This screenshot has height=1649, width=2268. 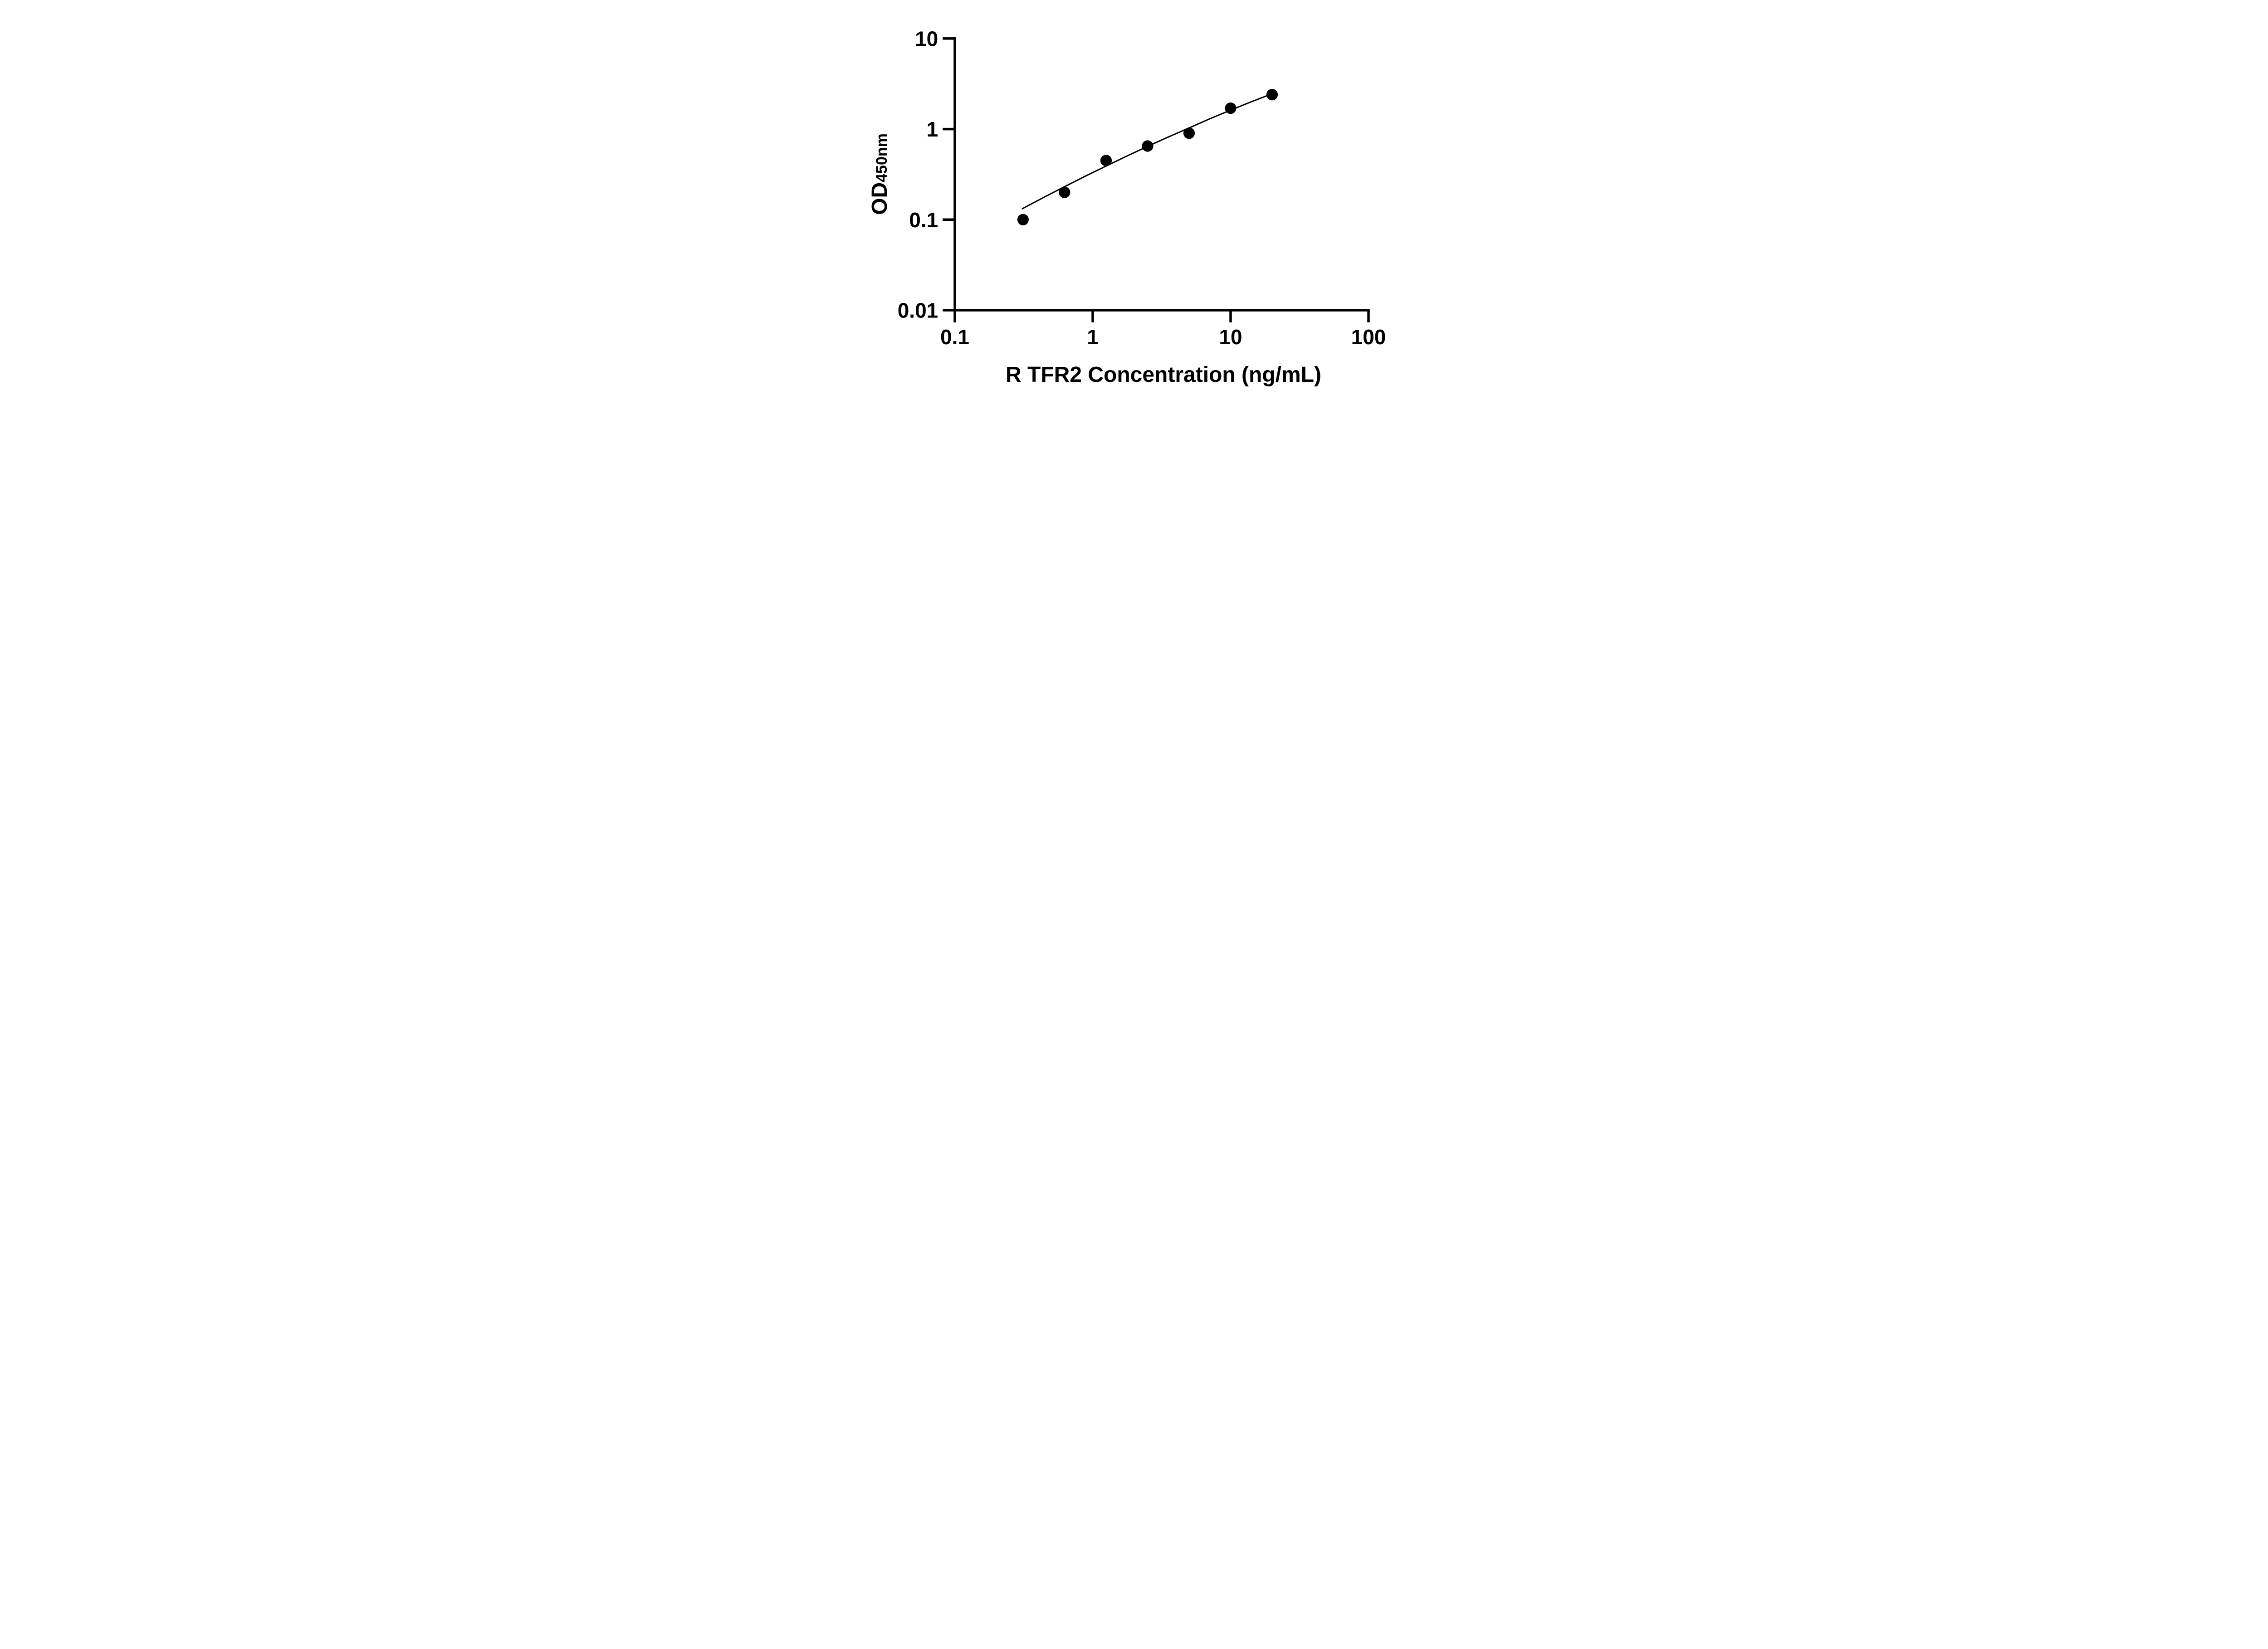 What do you see at coordinates (924, 220) in the screenshot?
I see `y-axis-tick-label: 0.1` at bounding box center [924, 220].